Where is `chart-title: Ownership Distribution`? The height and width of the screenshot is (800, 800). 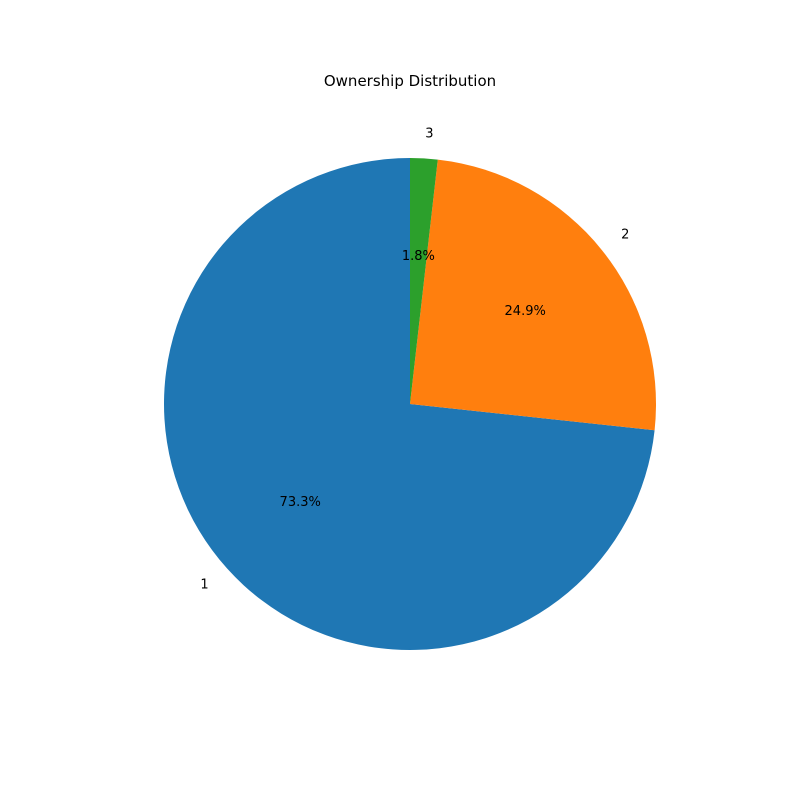
chart-title: Ownership Distribution is located at coordinates (410, 81).